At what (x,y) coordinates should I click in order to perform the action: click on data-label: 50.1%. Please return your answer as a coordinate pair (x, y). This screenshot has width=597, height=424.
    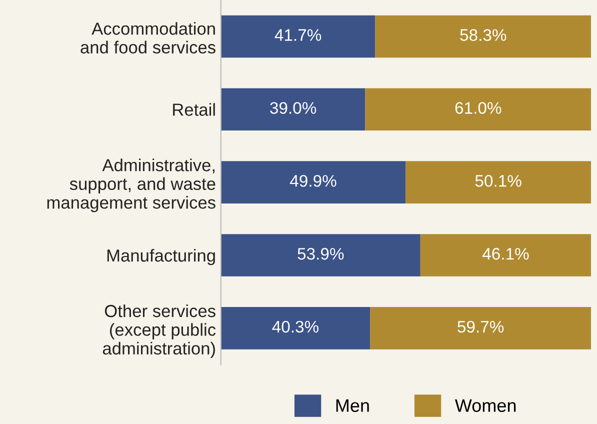
    Looking at the image, I should click on (498, 180).